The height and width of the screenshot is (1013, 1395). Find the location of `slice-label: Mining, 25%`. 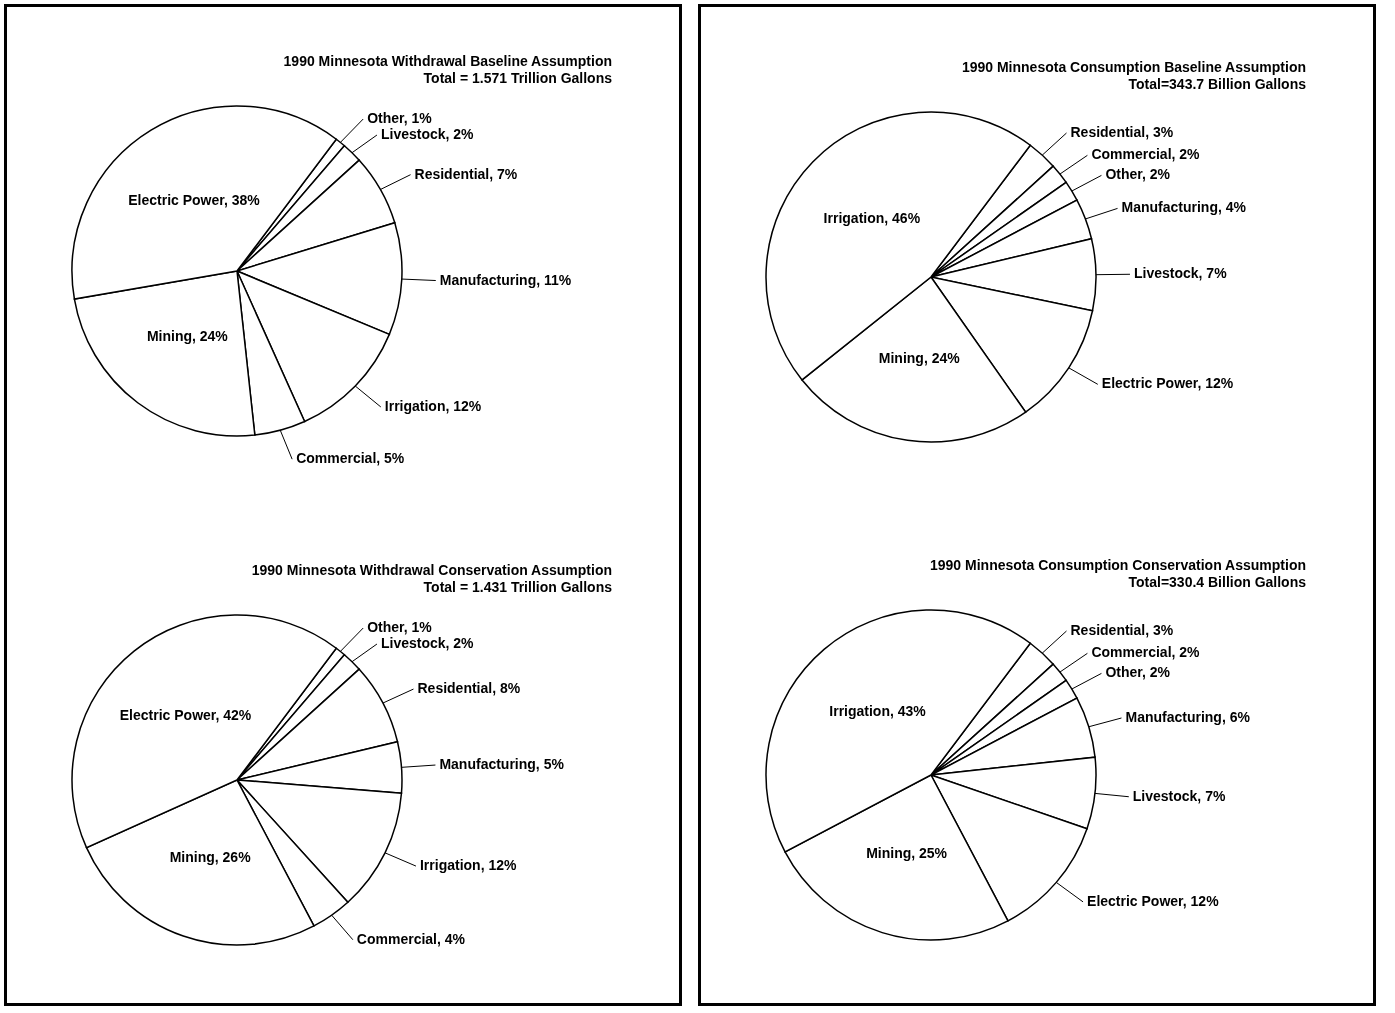

slice-label: Mining, 25% is located at coordinates (907, 852).